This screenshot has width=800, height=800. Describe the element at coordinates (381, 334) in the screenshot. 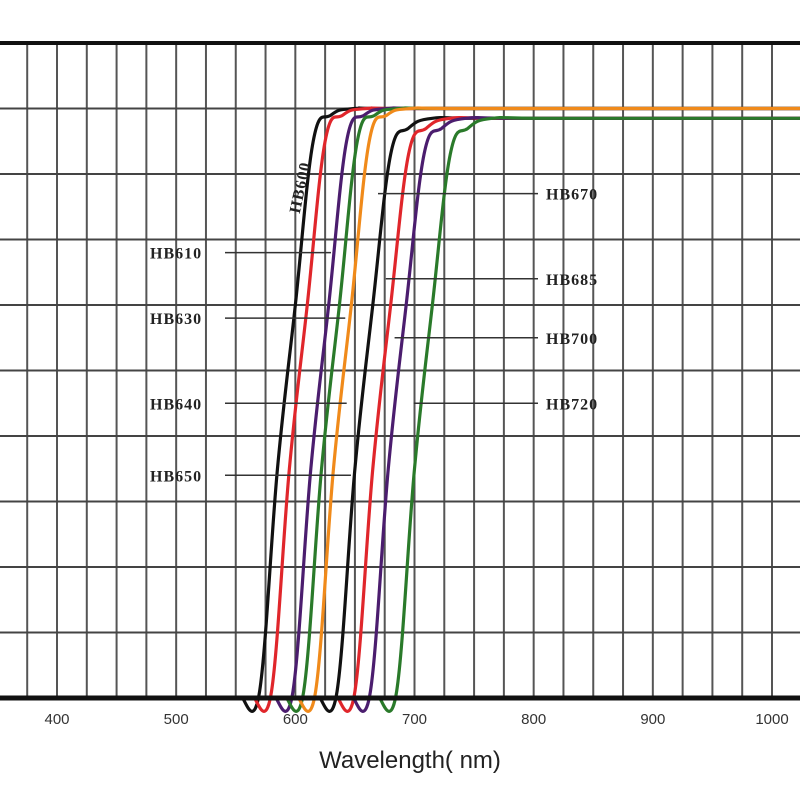

I see `label-leaders` at that location.